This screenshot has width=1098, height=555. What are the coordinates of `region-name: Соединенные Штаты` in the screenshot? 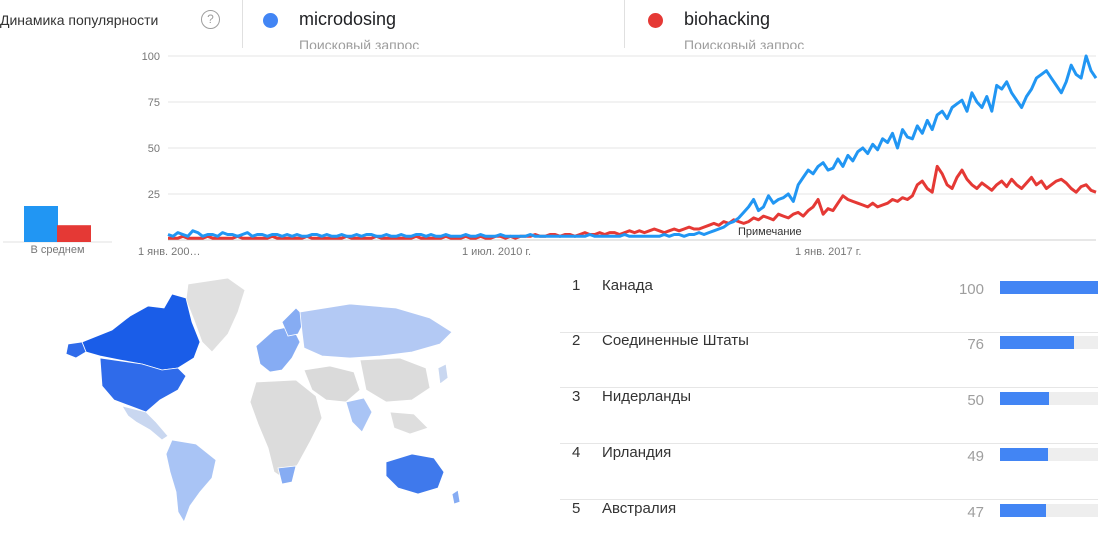 It's located at (675, 340).